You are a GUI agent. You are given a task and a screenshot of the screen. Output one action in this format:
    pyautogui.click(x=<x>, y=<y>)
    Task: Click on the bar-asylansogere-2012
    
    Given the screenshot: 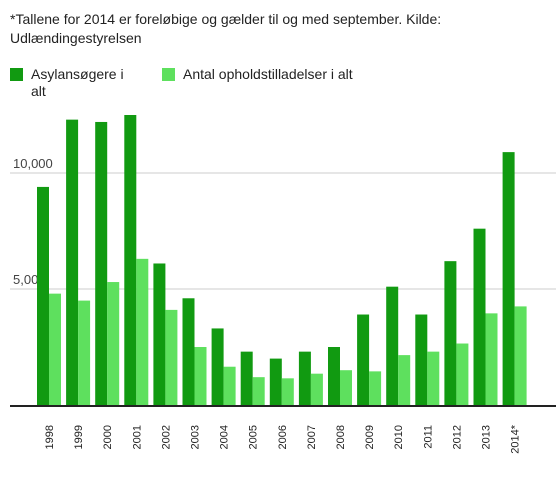 What is the action you would take?
    pyautogui.click(x=450, y=333)
    